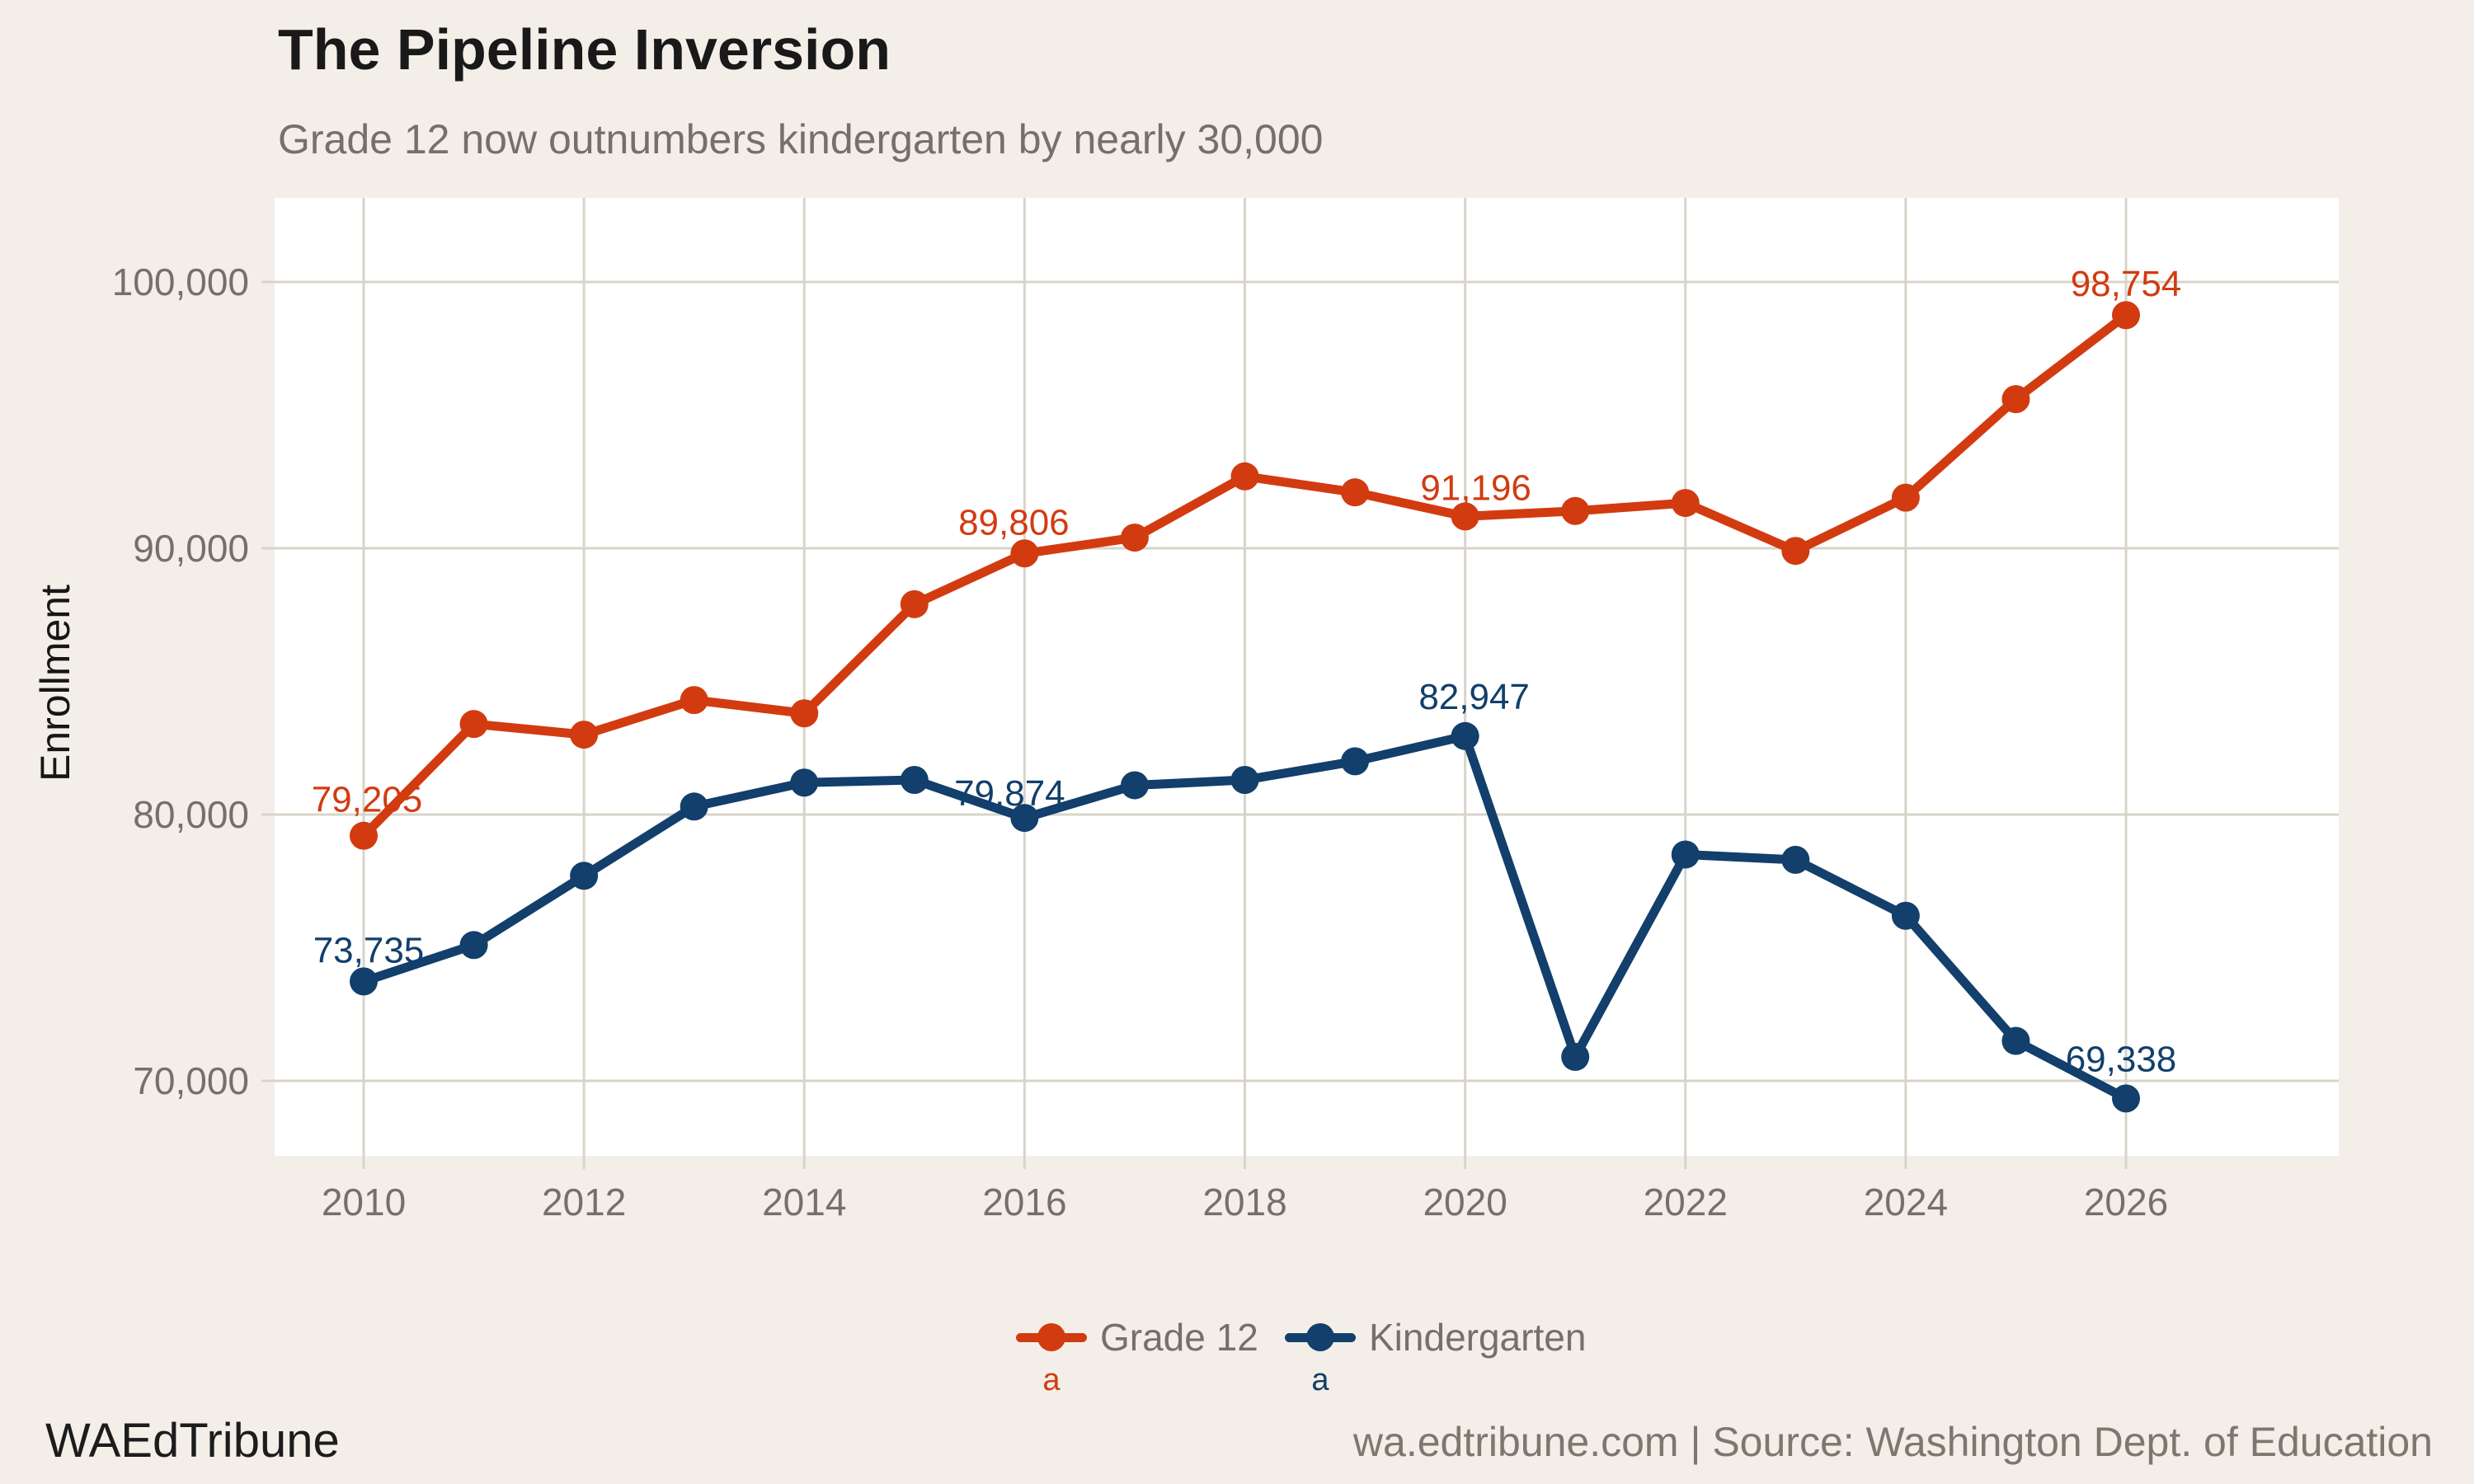 The width and height of the screenshot is (2474, 1484). I want to click on data-point-kindergarten-2011, so click(473, 945).